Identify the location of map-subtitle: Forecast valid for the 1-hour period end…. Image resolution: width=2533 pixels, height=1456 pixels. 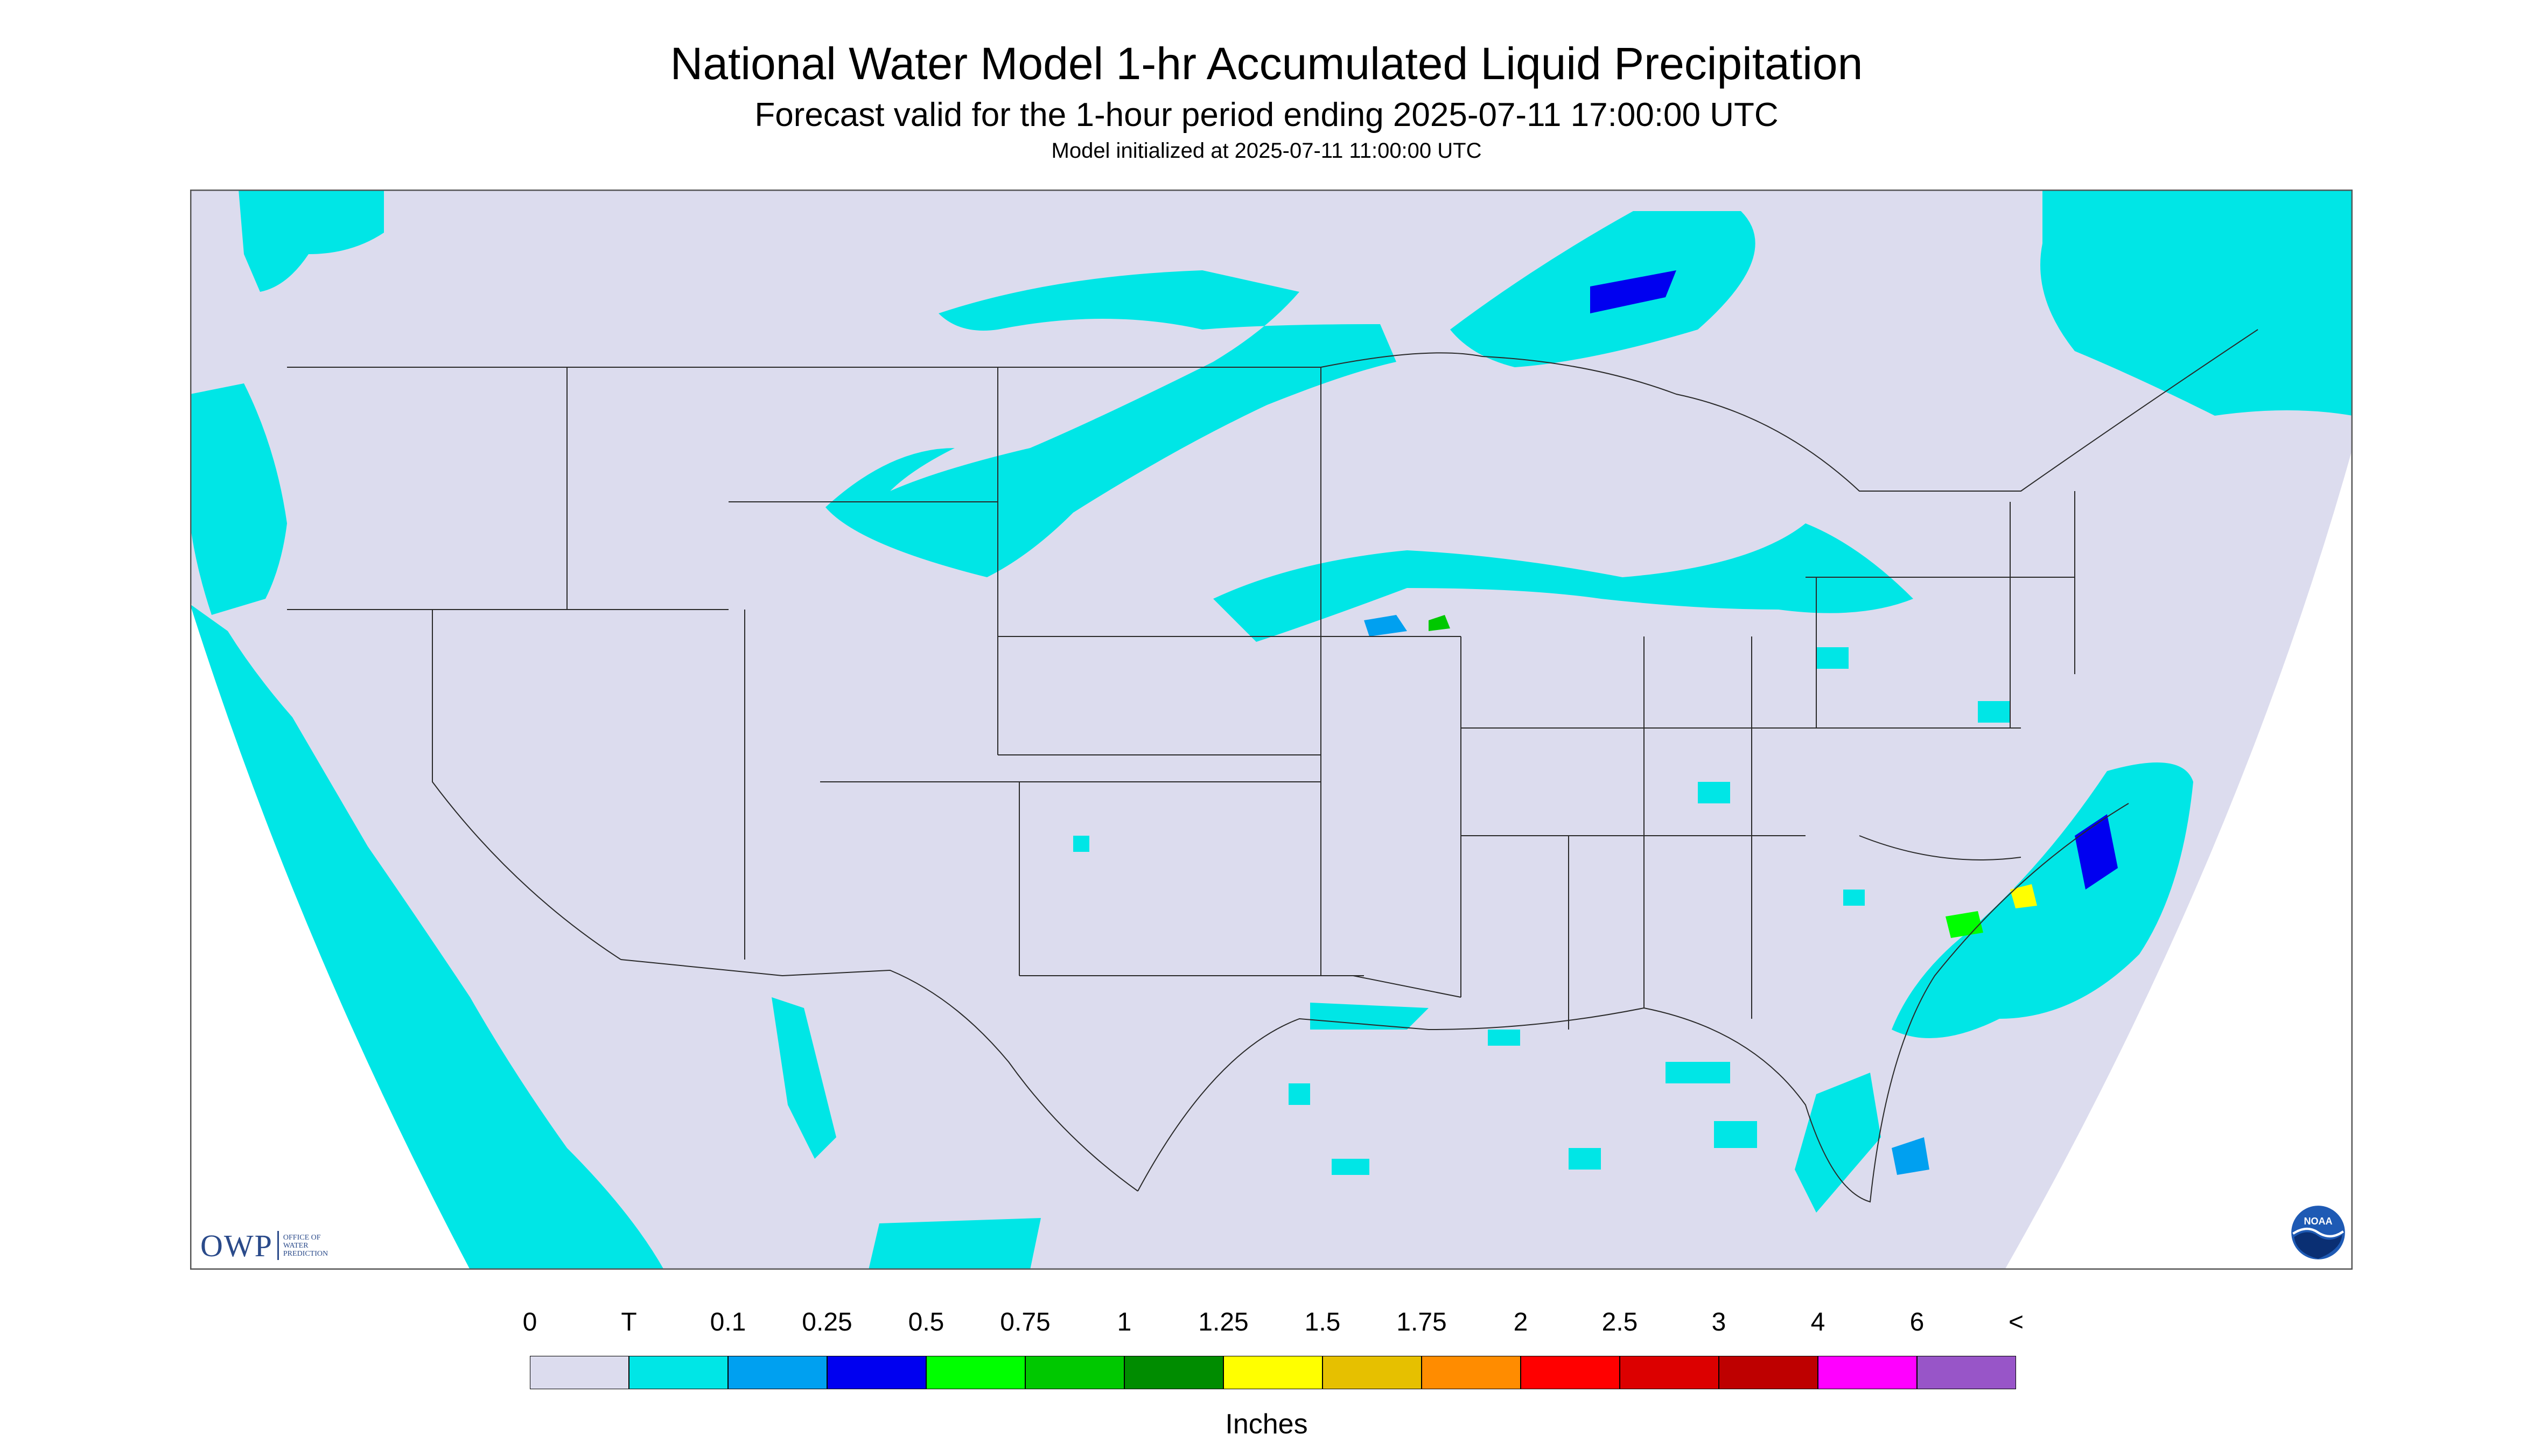
(1266, 115).